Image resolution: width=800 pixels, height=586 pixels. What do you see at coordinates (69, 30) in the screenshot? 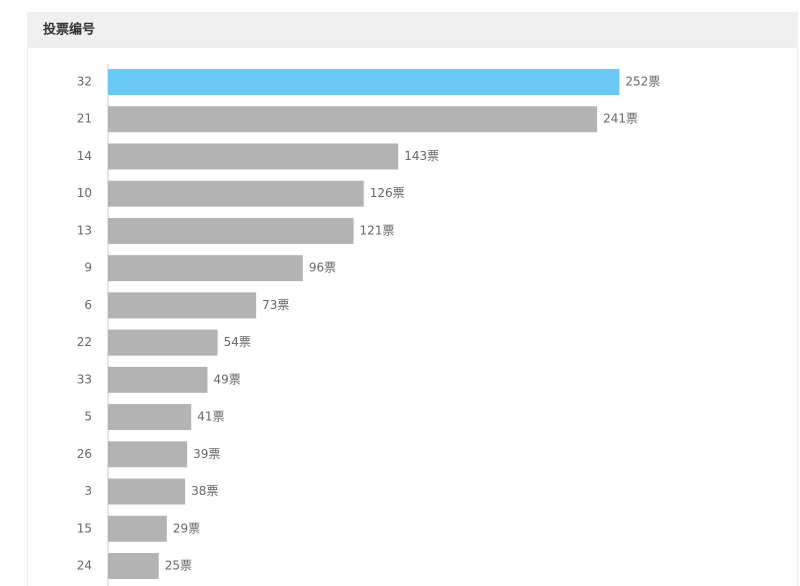
I see `chart-title: 投票编号` at bounding box center [69, 30].